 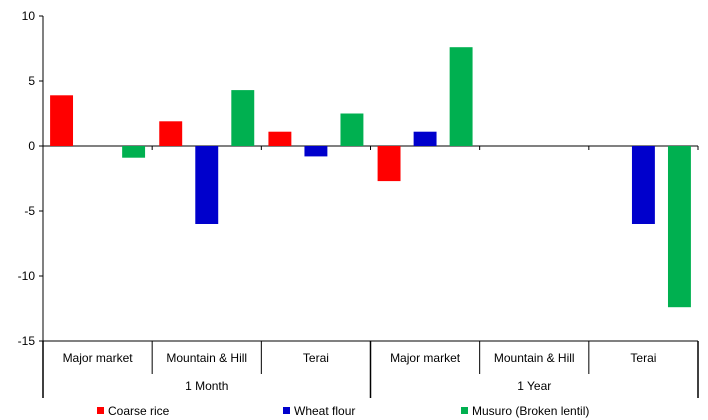 I want to click on y-tick-label: -5, so click(x=29, y=211).